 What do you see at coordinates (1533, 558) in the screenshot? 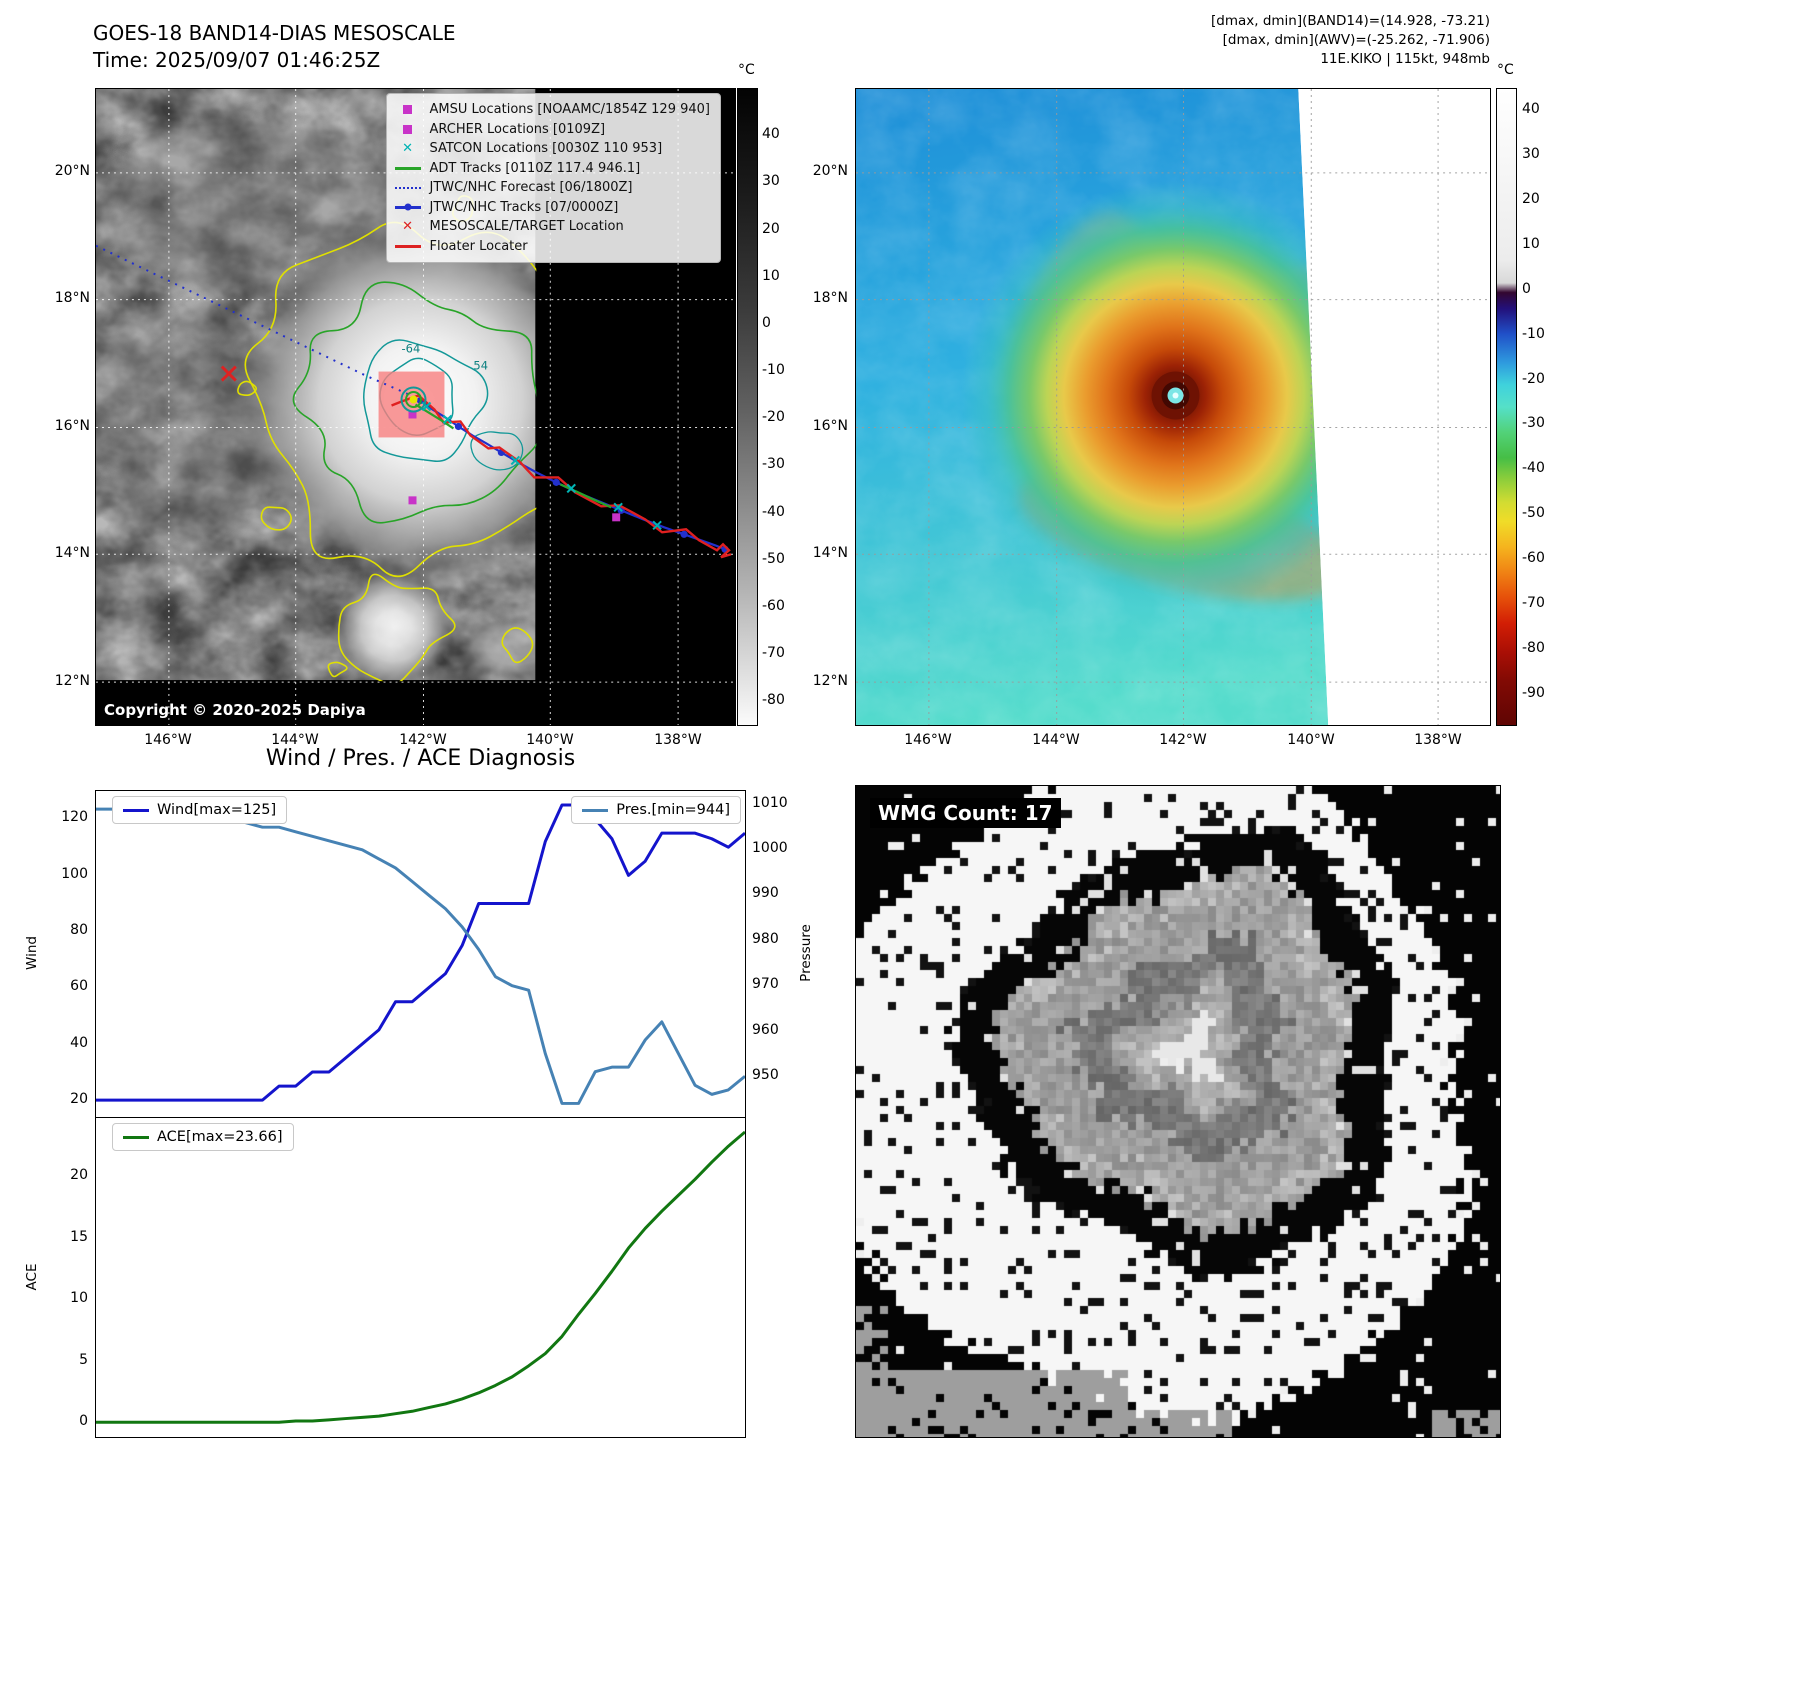
I see `awv-cbar-tick: -60` at bounding box center [1533, 558].